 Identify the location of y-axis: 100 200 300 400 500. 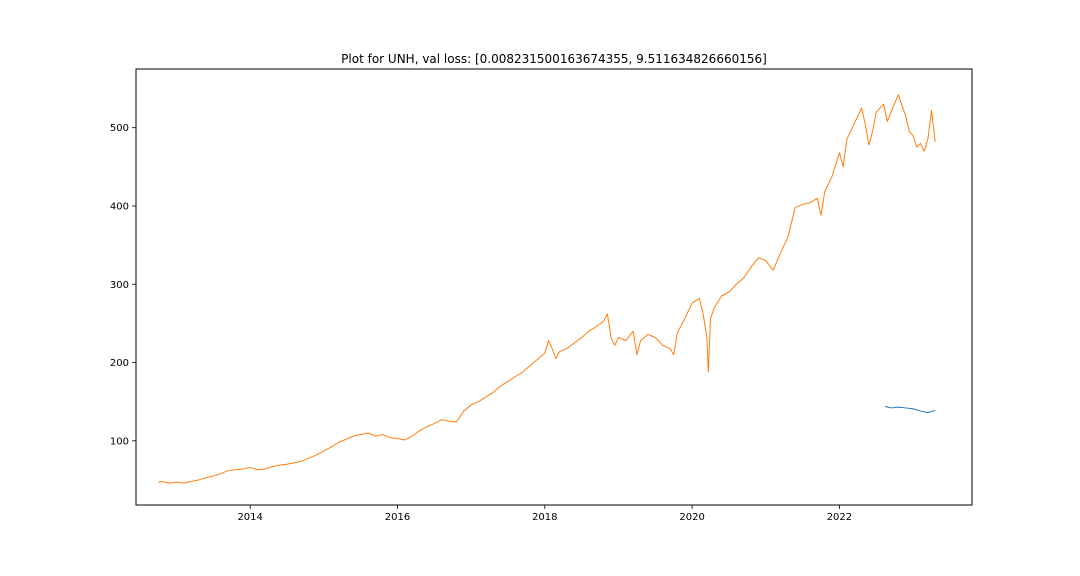
(123, 285).